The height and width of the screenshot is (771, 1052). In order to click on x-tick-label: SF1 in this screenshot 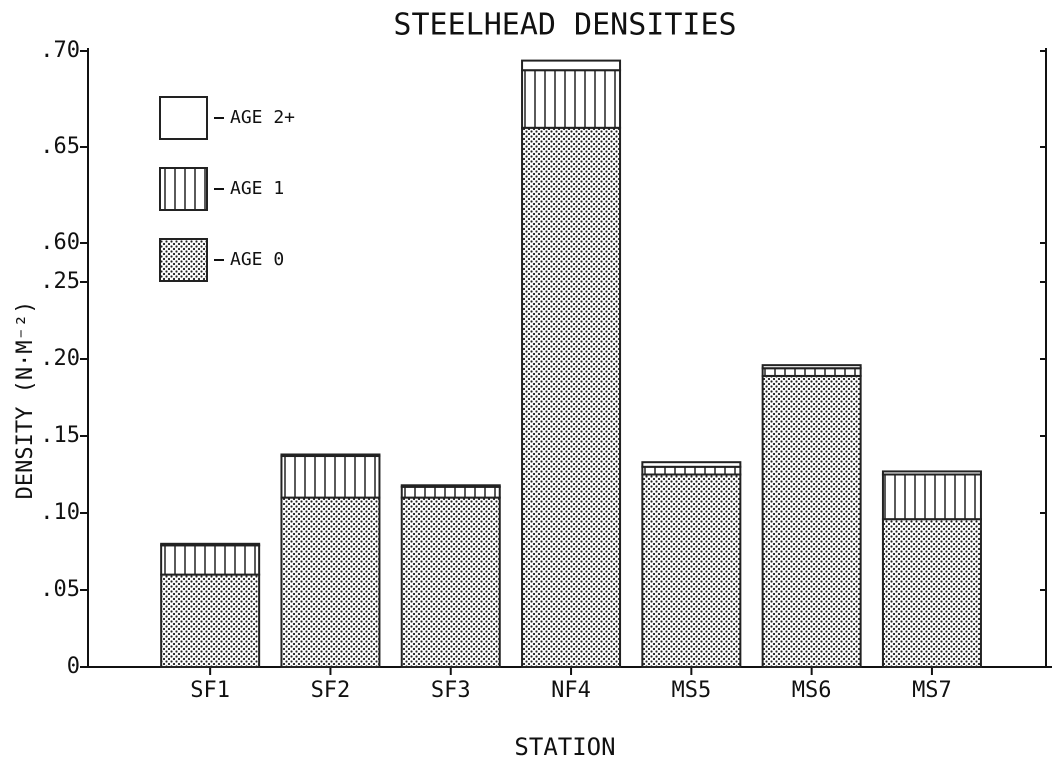, I will do `click(210, 690)`.